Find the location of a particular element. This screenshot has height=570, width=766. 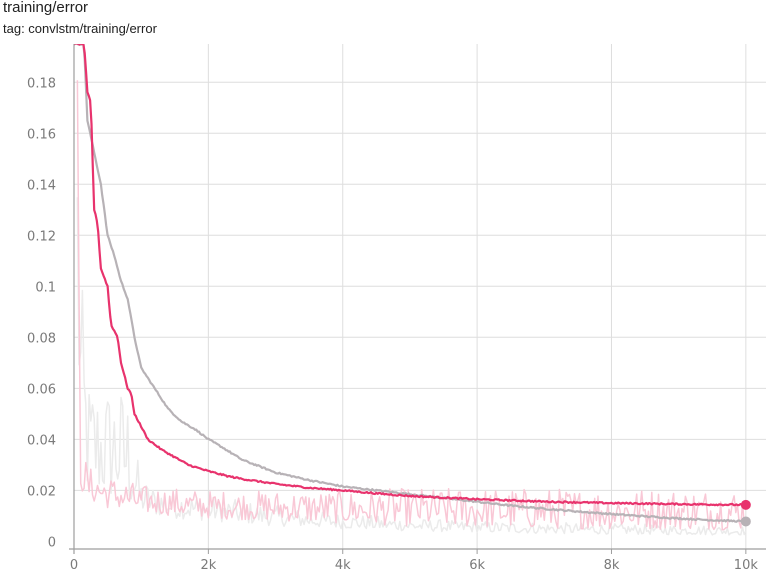

y-tick-label: 0.16 is located at coordinates (41, 134).